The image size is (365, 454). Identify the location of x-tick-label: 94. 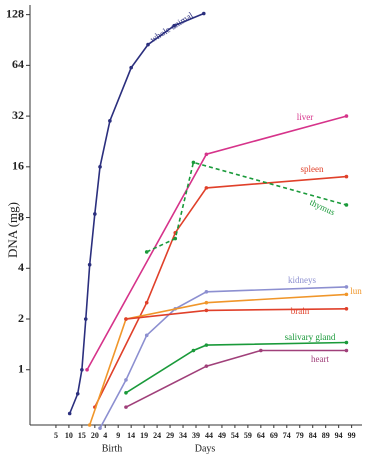
(339, 435).